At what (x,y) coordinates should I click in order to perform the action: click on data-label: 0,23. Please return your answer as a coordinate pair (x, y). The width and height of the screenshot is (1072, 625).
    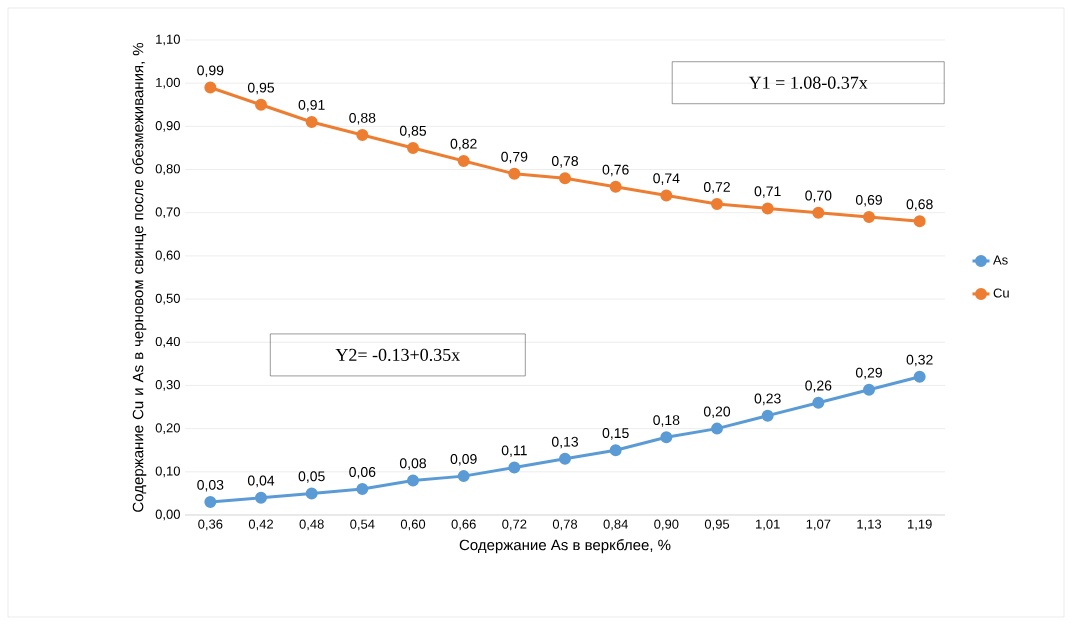
    Looking at the image, I should click on (767, 399).